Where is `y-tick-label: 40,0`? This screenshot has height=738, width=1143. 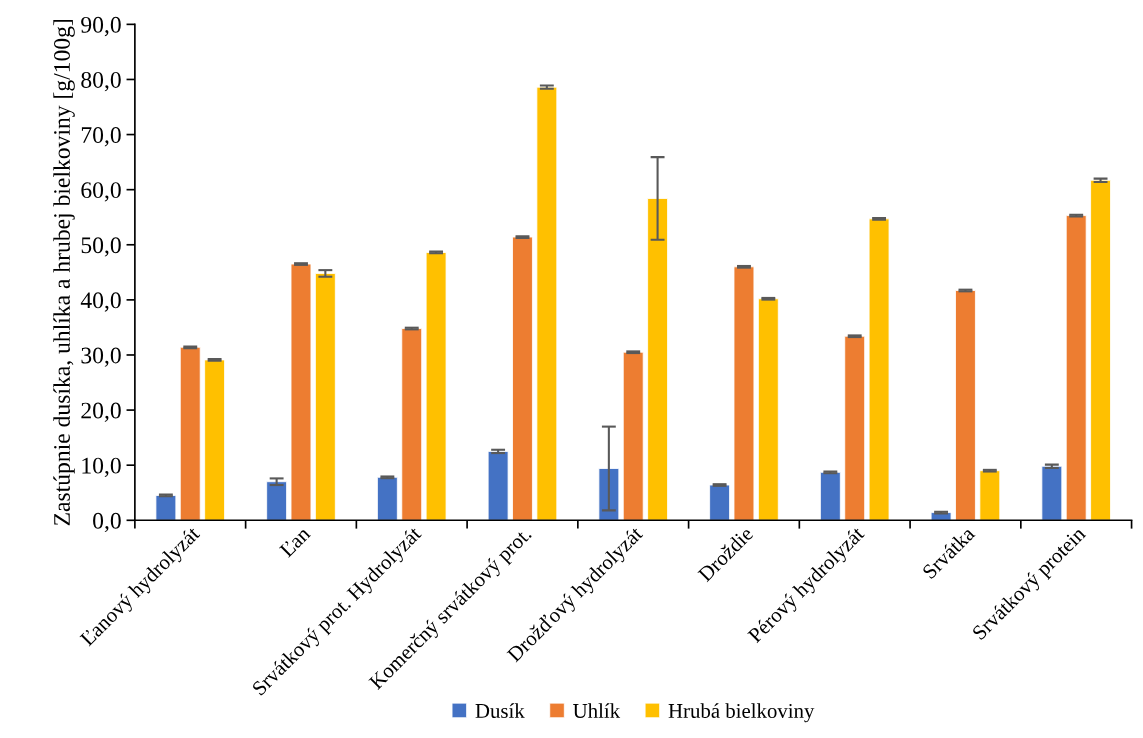 y-tick-label: 40,0 is located at coordinates (100, 302).